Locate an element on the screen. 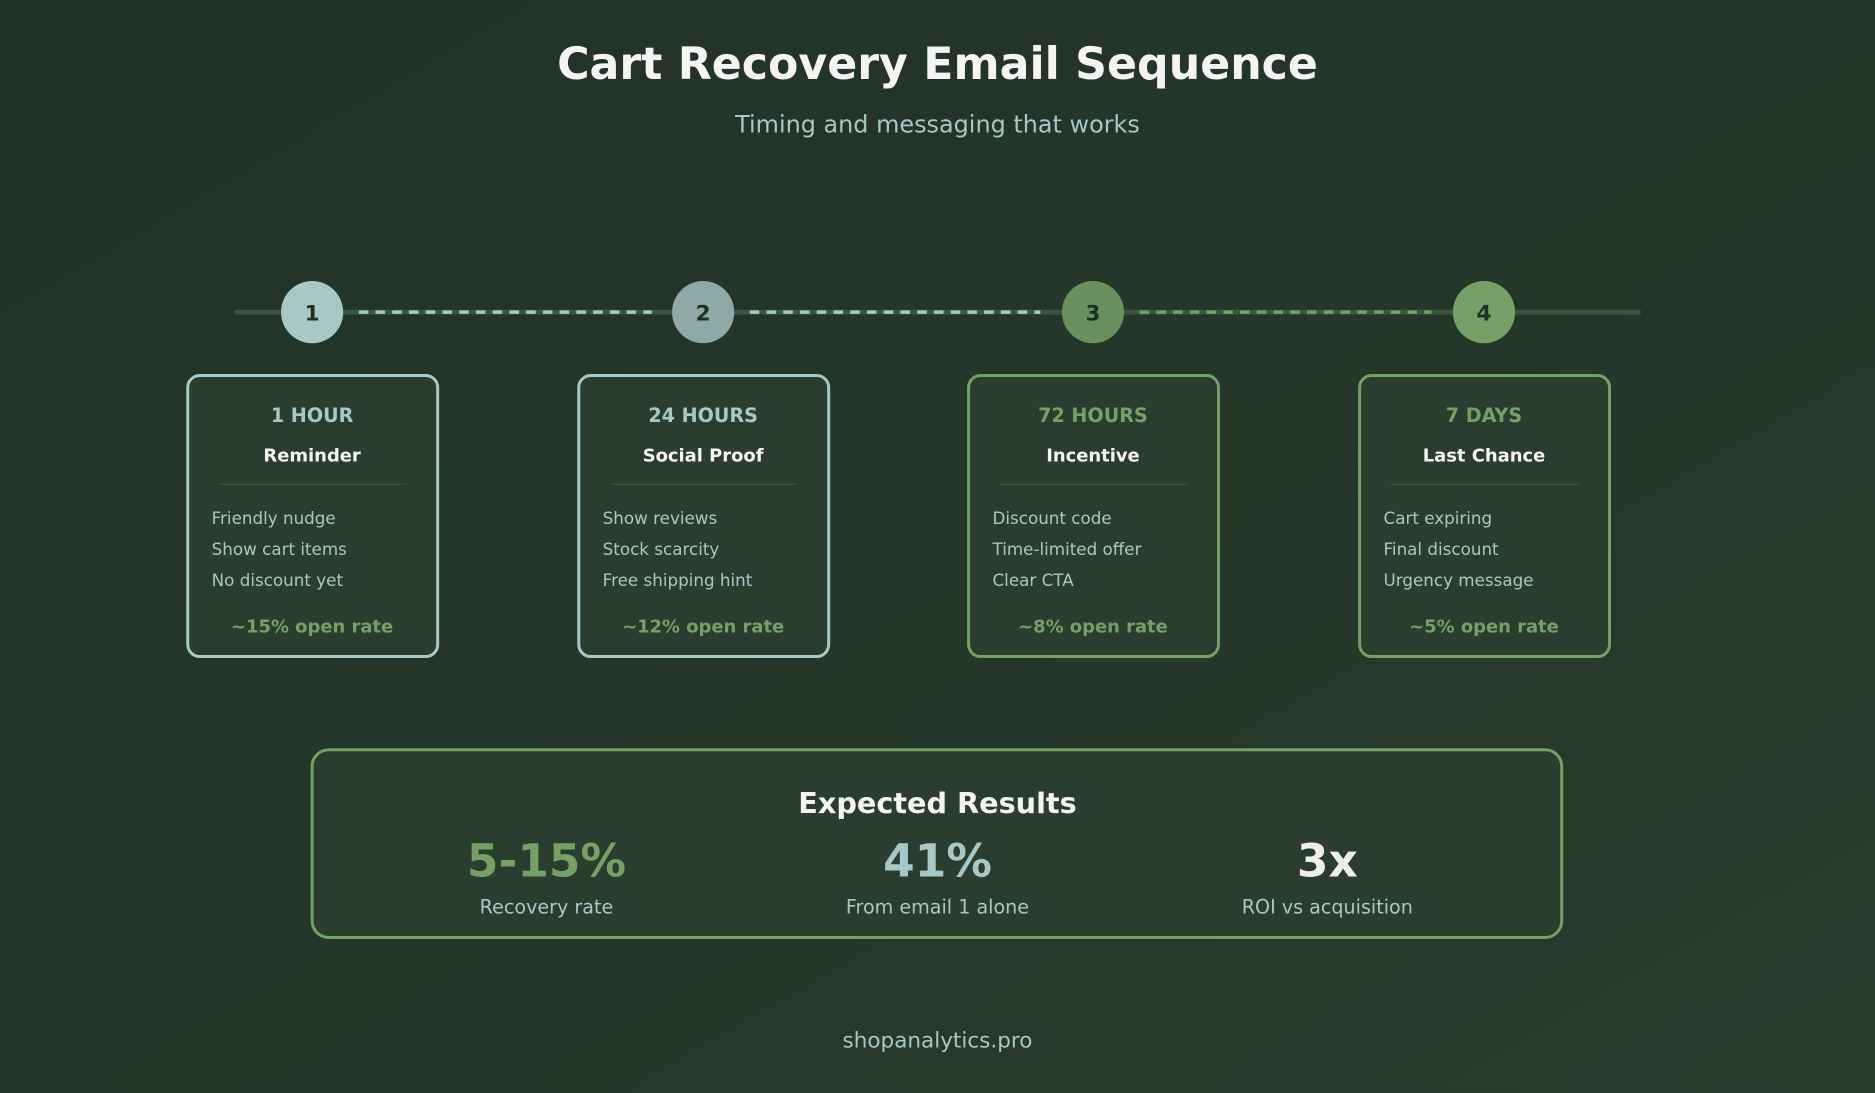  step-open-rate: ~12% open rate is located at coordinates (703, 627).